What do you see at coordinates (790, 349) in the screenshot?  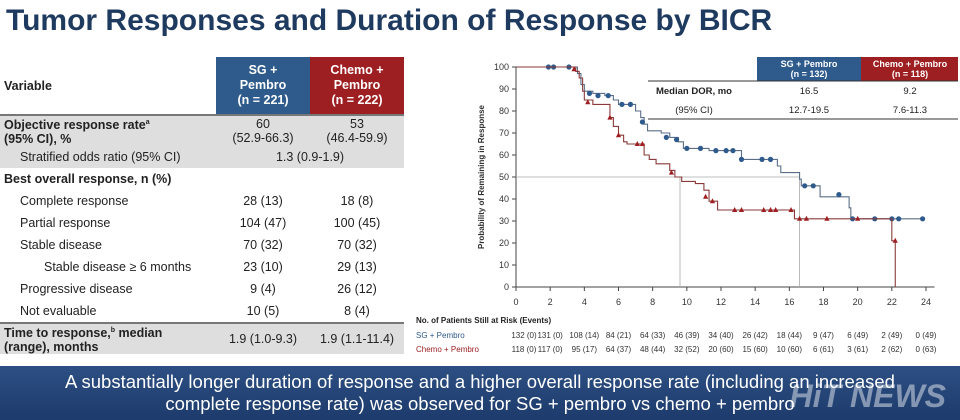 I see `risk-value: 10 (60)` at bounding box center [790, 349].